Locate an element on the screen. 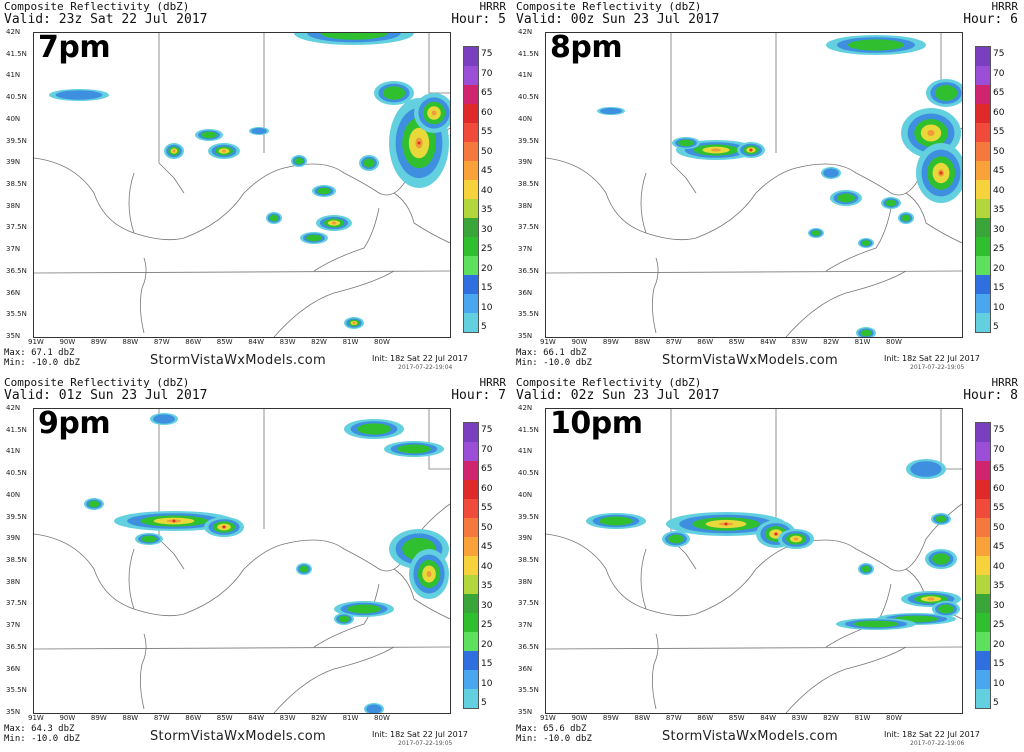 This screenshot has height=752, width=1024. lat-label: 37.5N is located at coordinates (528, 227).